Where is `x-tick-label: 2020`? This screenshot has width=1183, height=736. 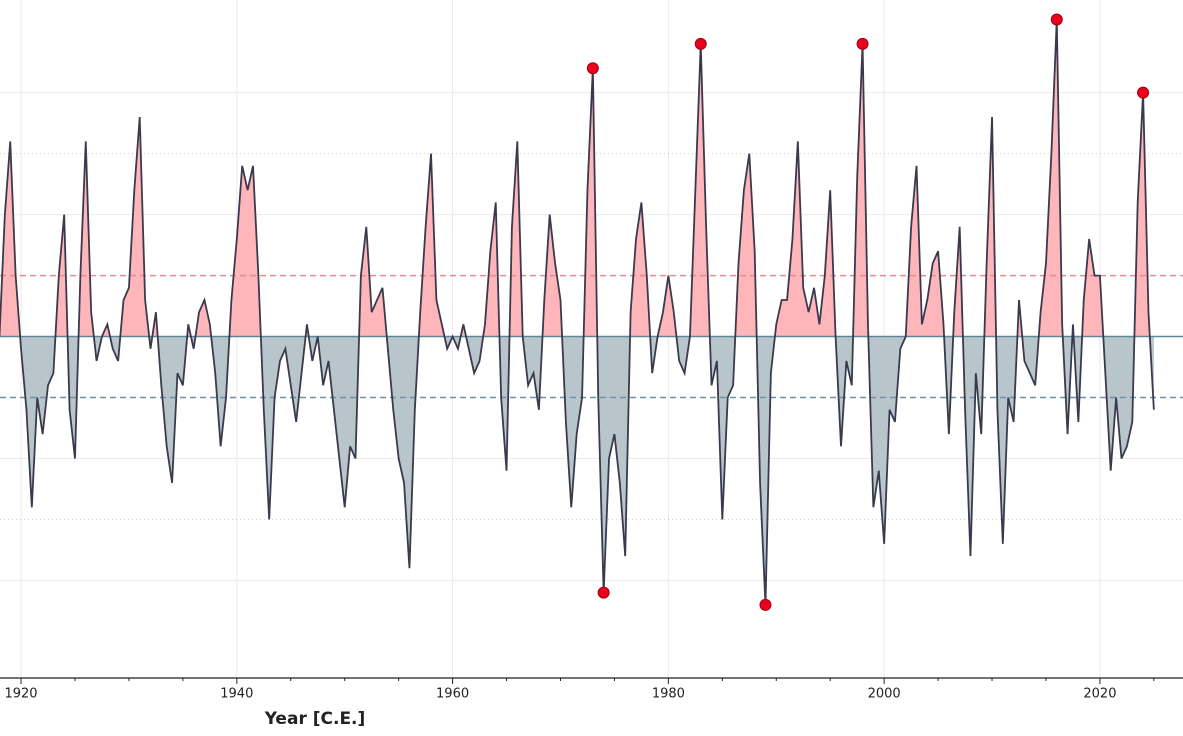
x-tick-label: 2020 is located at coordinates (1099, 694).